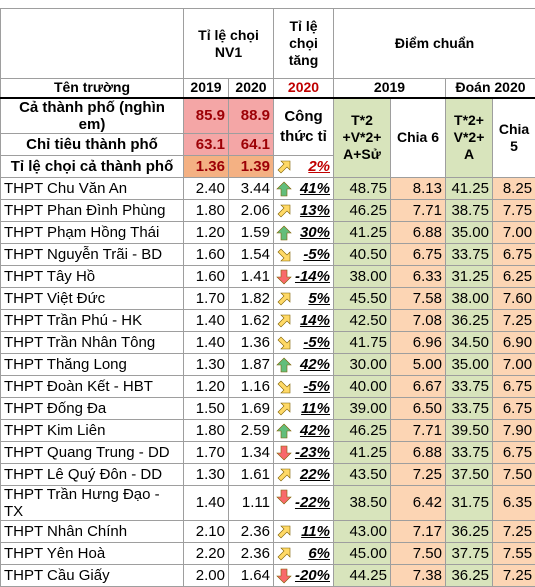 This screenshot has height=587, width=535. Describe the element at coordinates (251, 364) in the screenshot. I see `ratio-2020: 1.87` at that location.